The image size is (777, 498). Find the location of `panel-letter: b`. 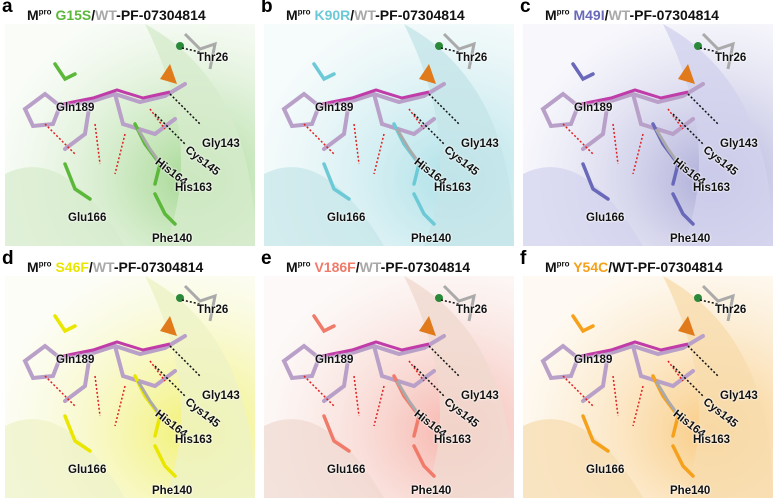

panel-letter: b is located at coordinates (267, 8).